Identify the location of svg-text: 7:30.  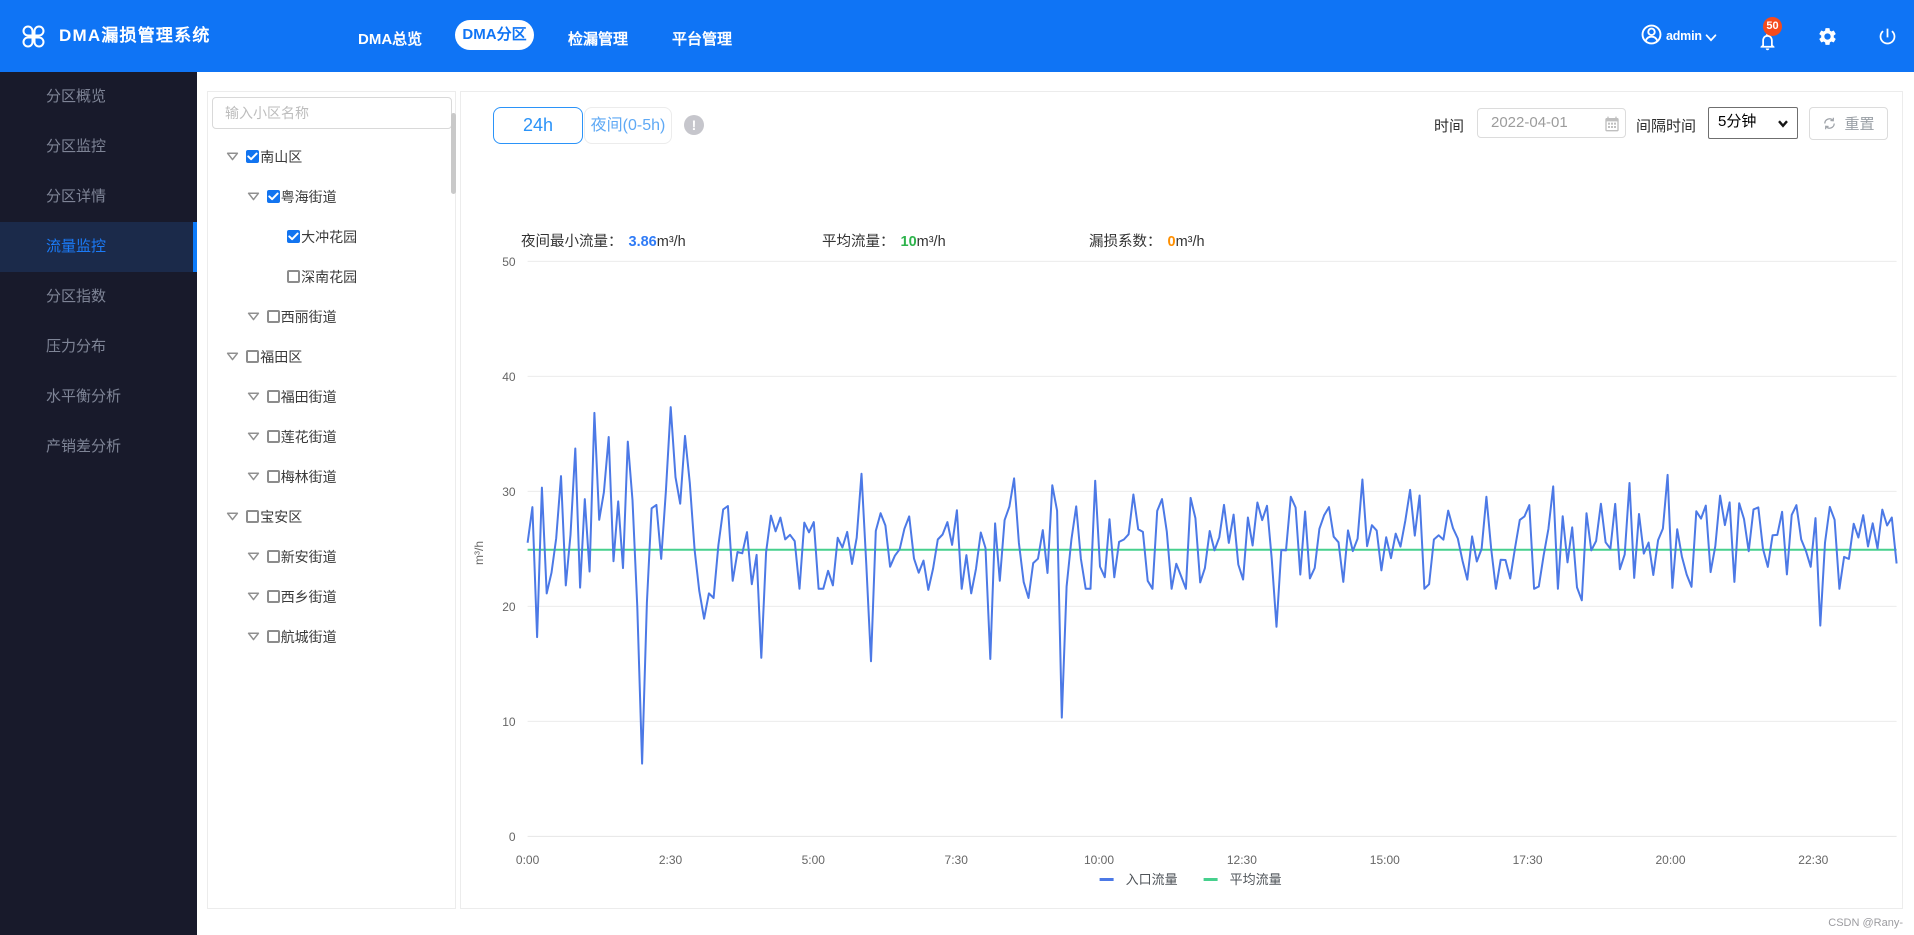
(957, 860).